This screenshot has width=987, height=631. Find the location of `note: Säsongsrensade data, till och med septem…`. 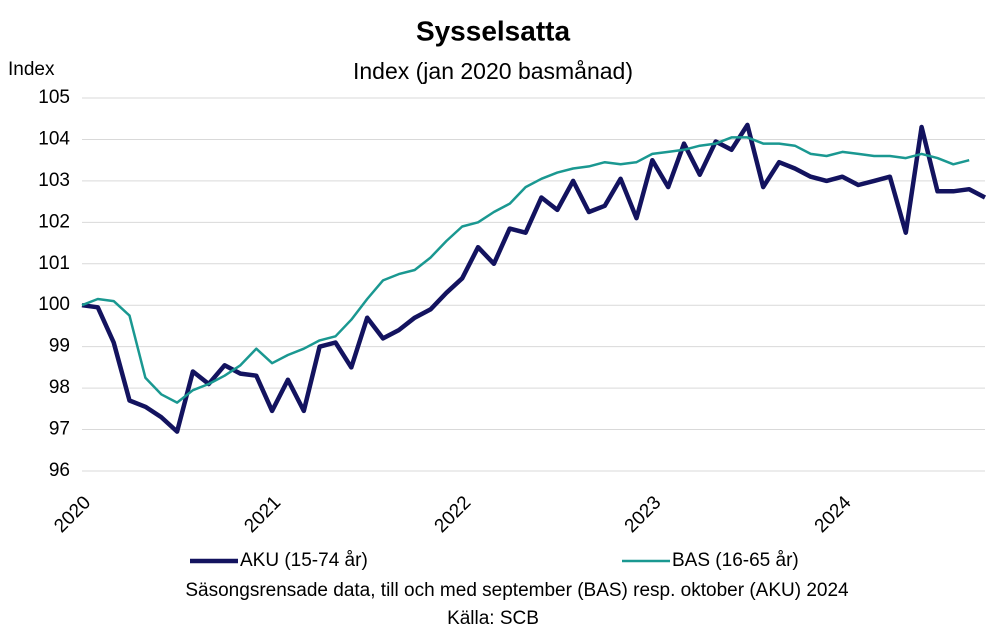

note: Säsongsrensade data, till och med septem… is located at coordinates (517, 590).